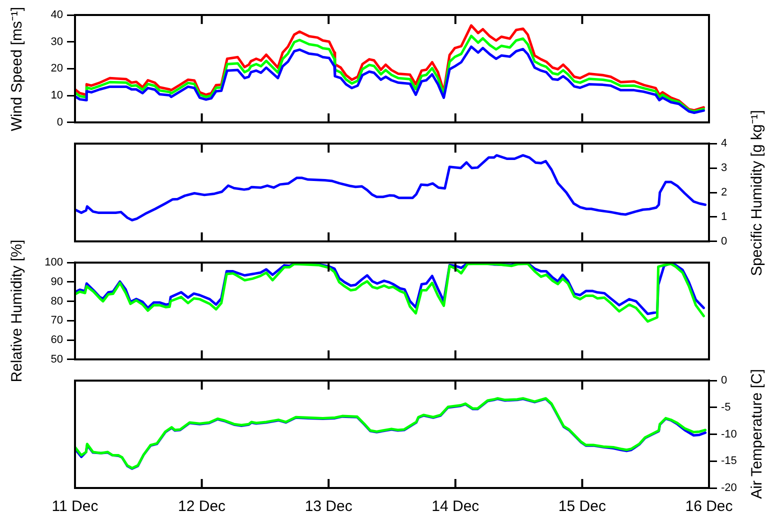 The image size is (770, 529). I want to click on y-tick-label: 80, so click(56, 301).